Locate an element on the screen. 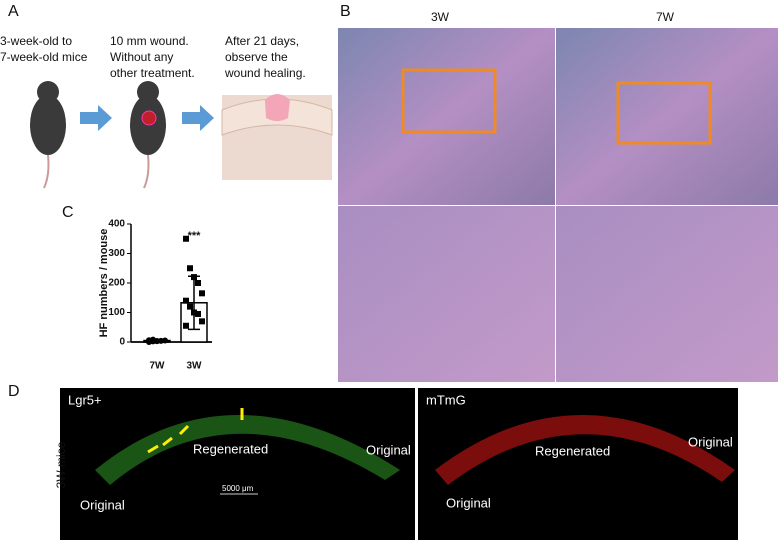 The image size is (778, 540). y-tick-label: 0 is located at coordinates (122, 342).